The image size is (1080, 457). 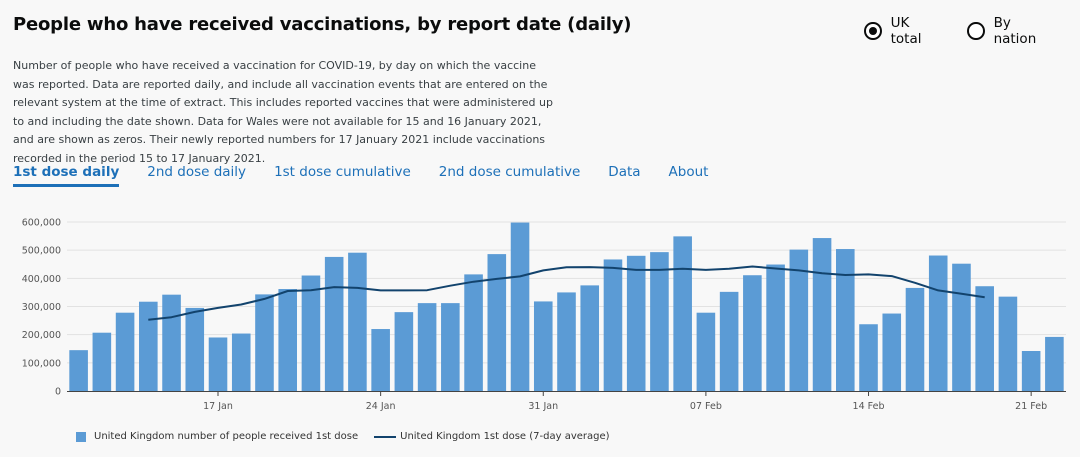 I want to click on radio-uk-total: UK total, so click(x=903, y=31).